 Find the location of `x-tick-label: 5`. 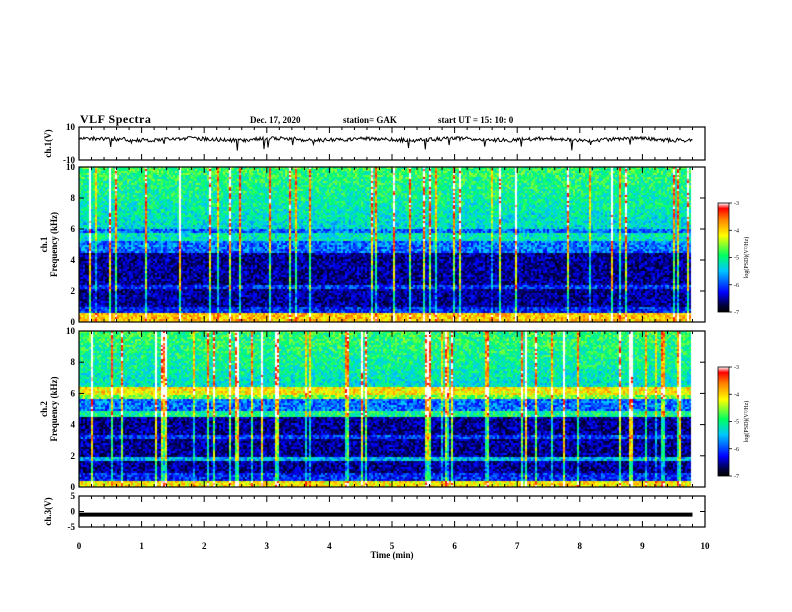

x-tick-label: 5 is located at coordinates (392, 546).